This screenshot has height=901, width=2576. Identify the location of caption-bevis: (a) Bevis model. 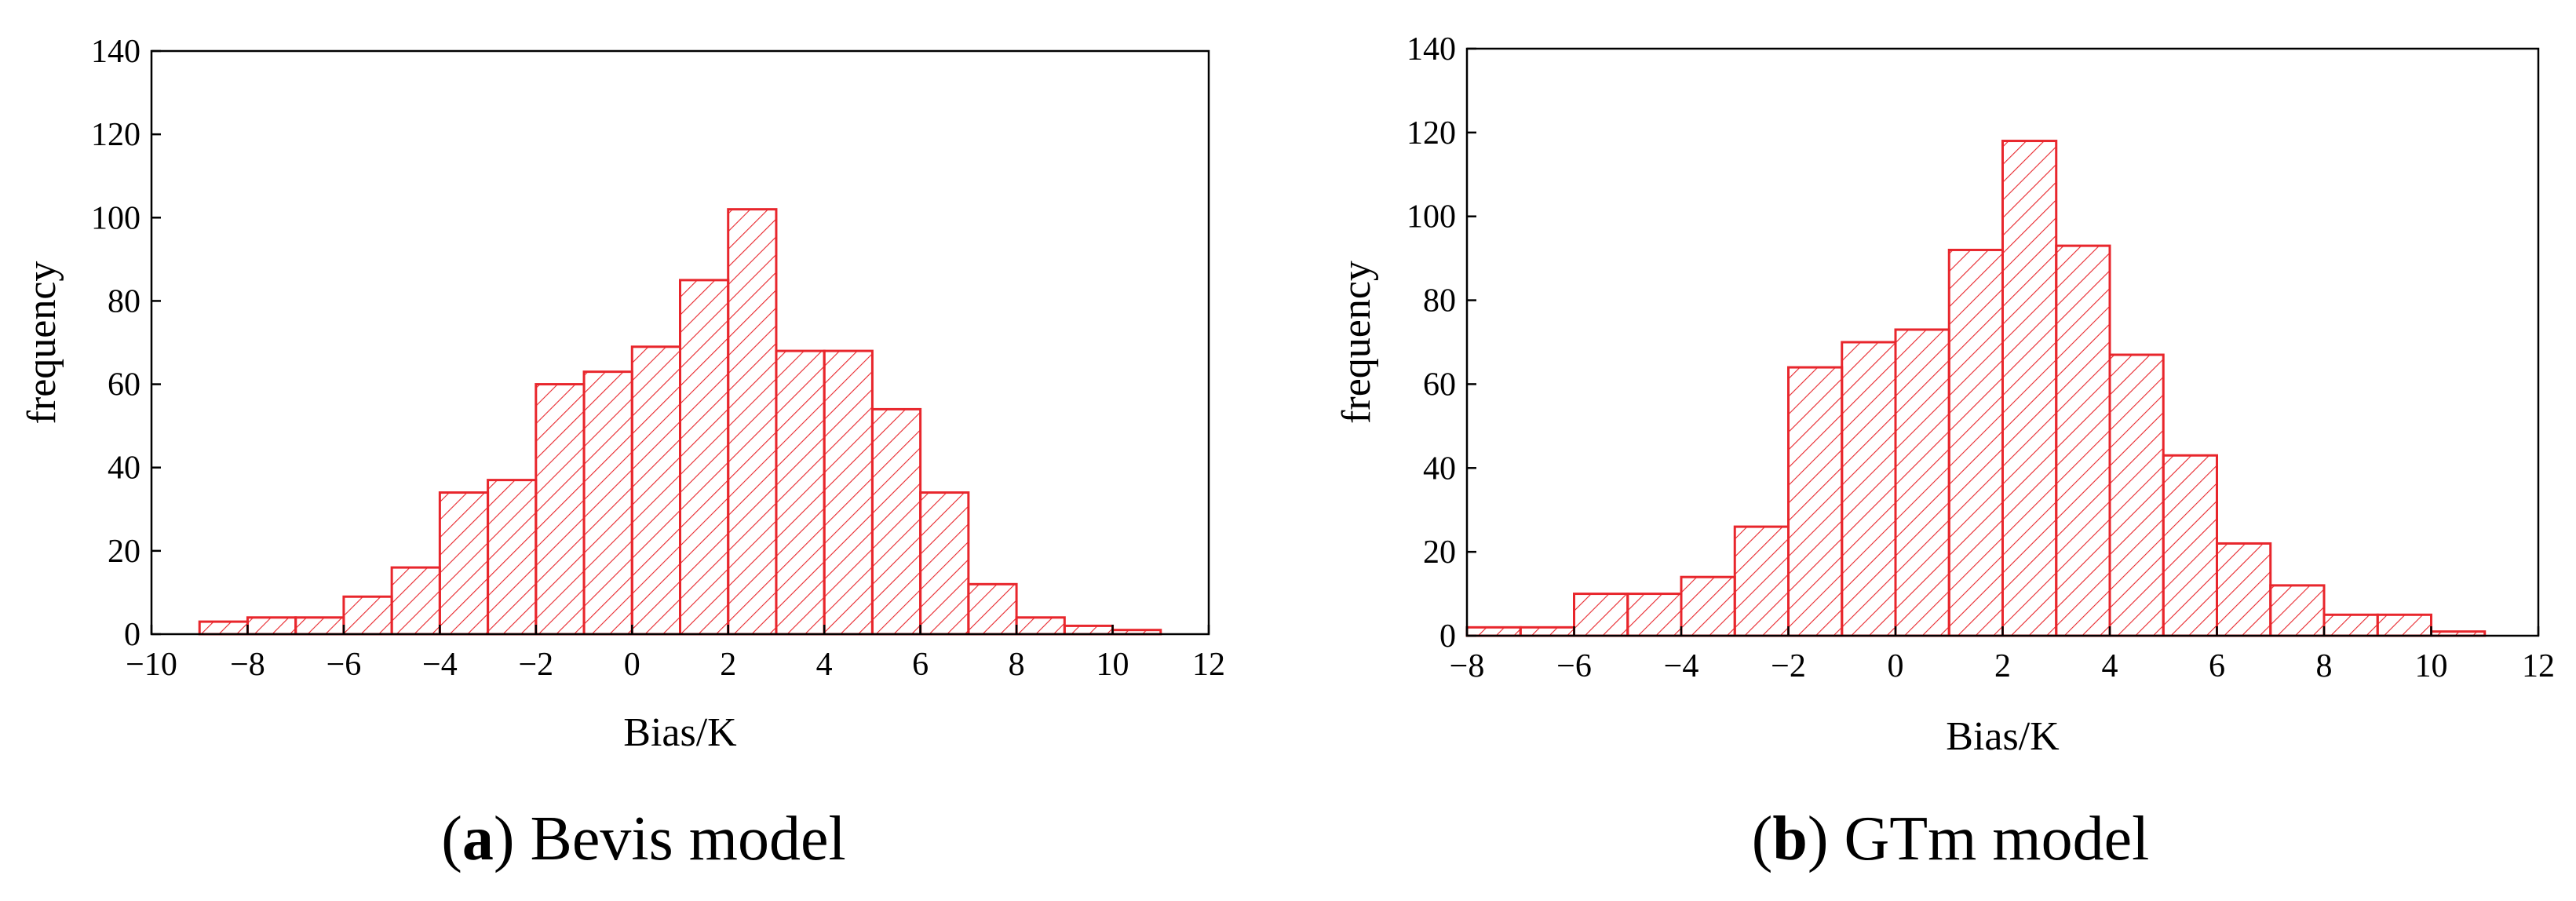
(643, 839).